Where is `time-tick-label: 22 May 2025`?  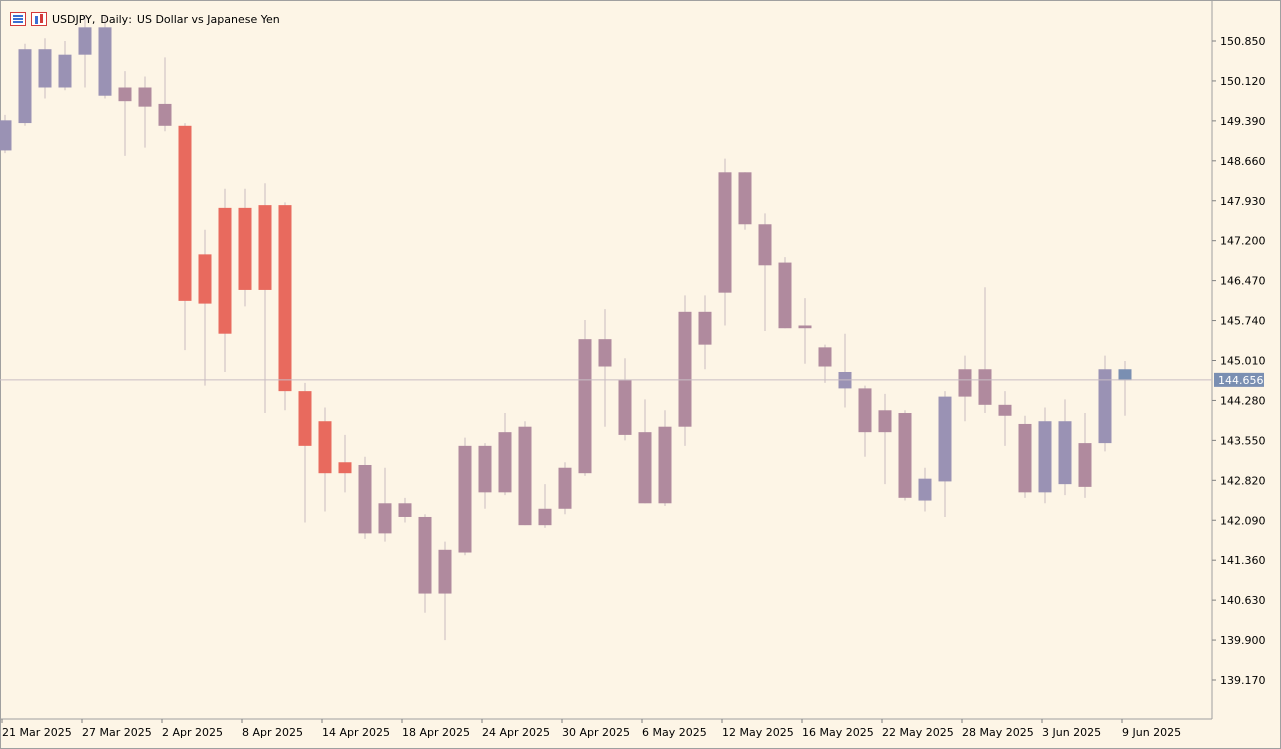 time-tick-label: 22 May 2025 is located at coordinates (918, 732).